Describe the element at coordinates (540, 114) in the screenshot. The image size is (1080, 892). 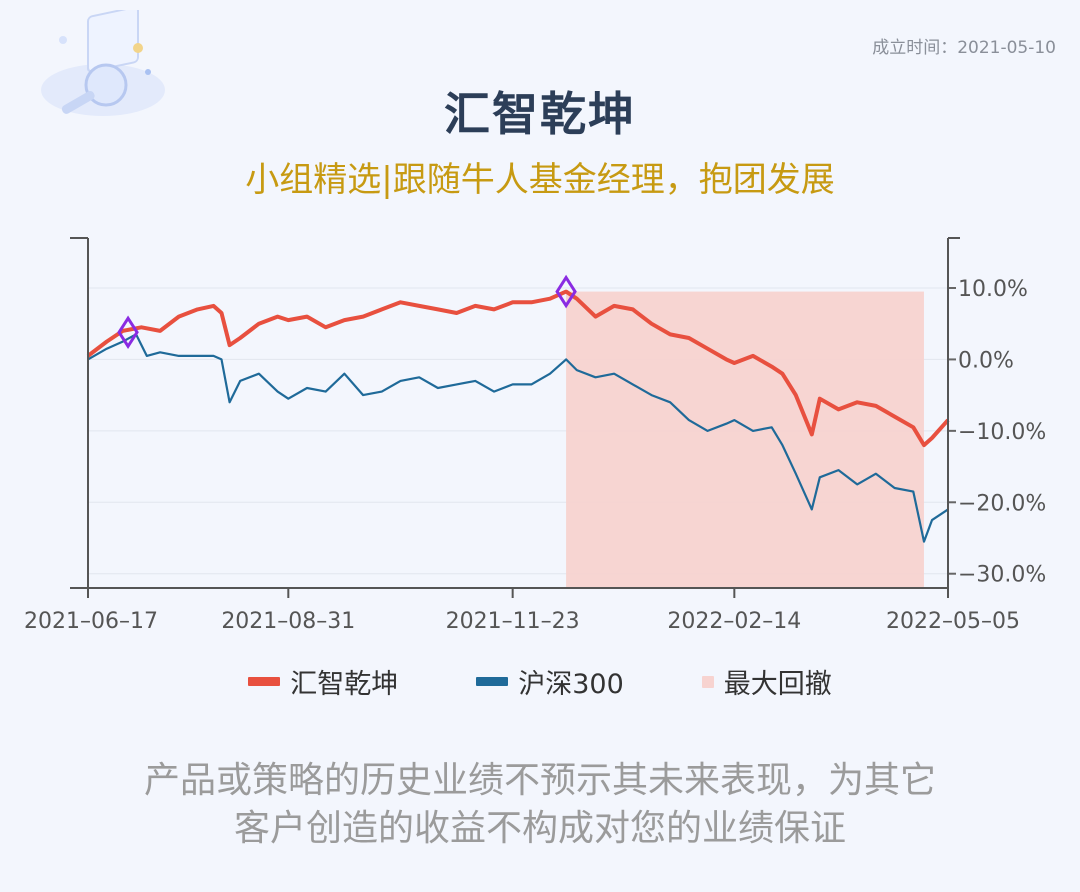
I see `fund-title: 汇智乾坤` at that location.